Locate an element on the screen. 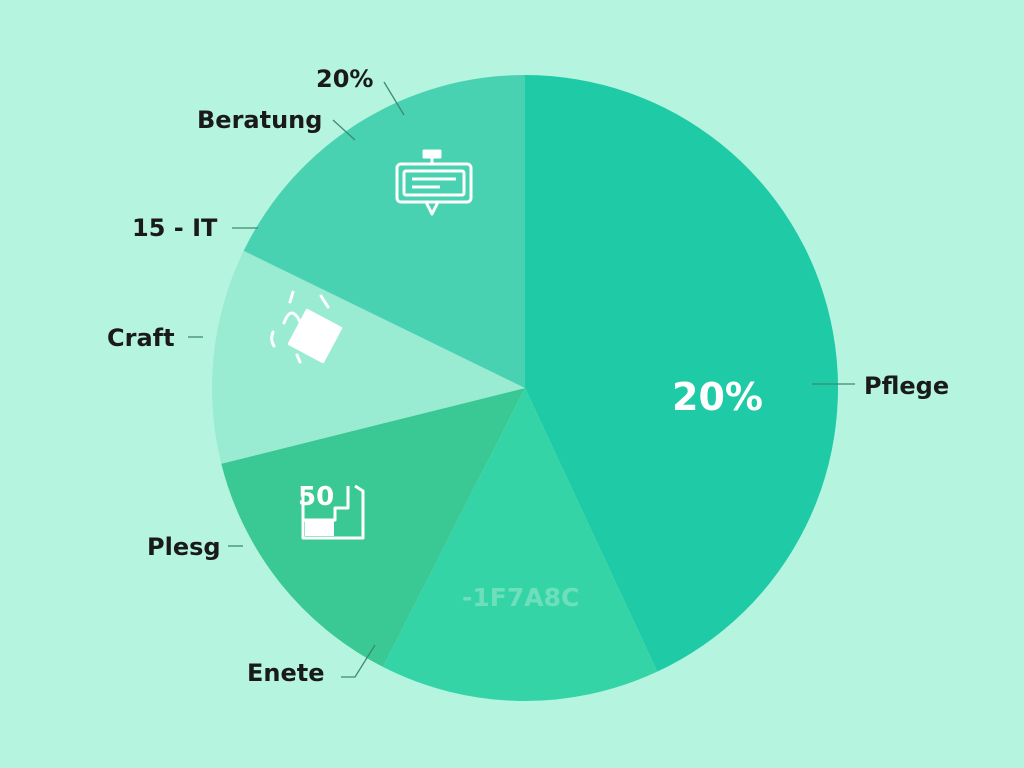 The image size is (1024, 768). leader-enete is located at coordinates (358, 661).